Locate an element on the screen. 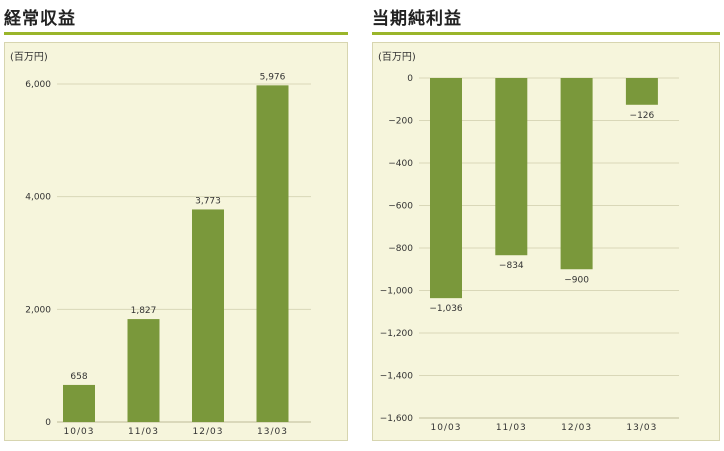 This screenshot has height=451, width=724. y-tick-label: −400 is located at coordinates (400, 164).